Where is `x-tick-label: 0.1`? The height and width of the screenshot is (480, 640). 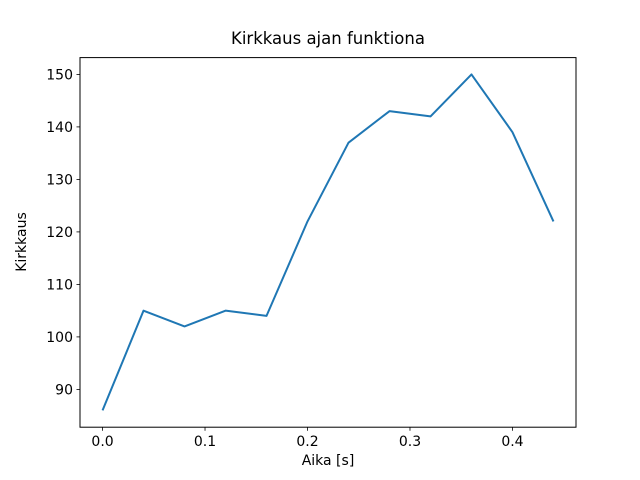
x-tick-label: 0.1 is located at coordinates (205, 442).